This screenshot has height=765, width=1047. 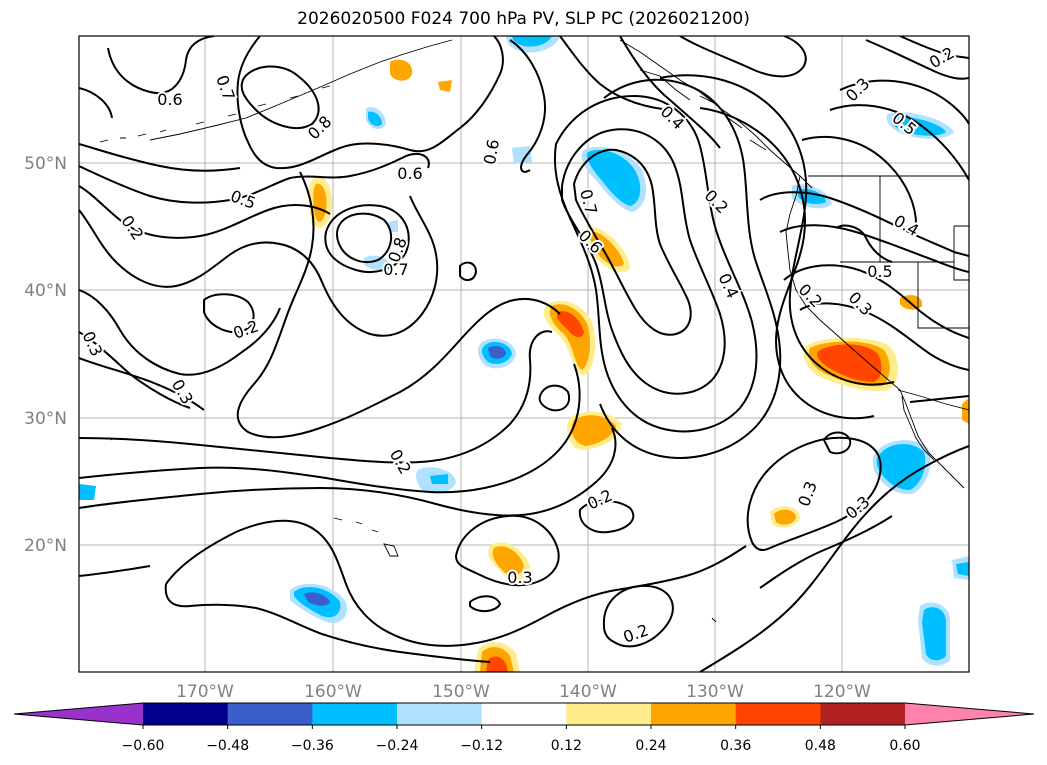 I want to click on colorbar-tick-label: −0.48, so click(x=227, y=746).